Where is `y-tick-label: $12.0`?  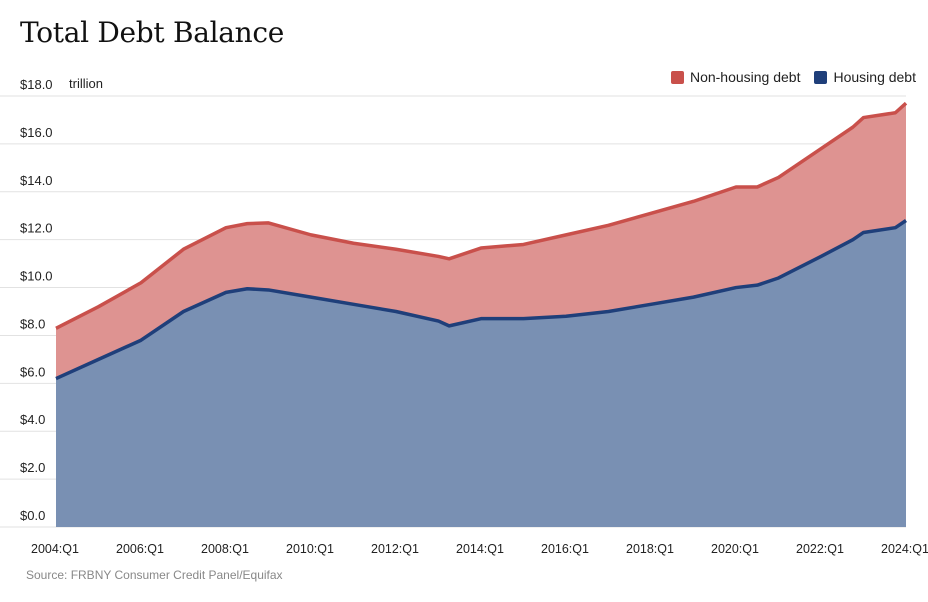 y-tick-label: $12.0 is located at coordinates (36, 228).